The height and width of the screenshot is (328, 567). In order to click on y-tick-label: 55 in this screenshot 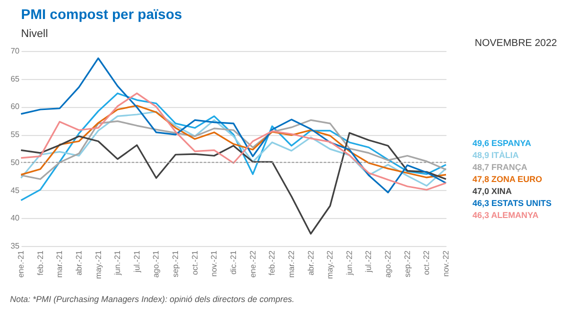, I will do `click(15, 135)`.